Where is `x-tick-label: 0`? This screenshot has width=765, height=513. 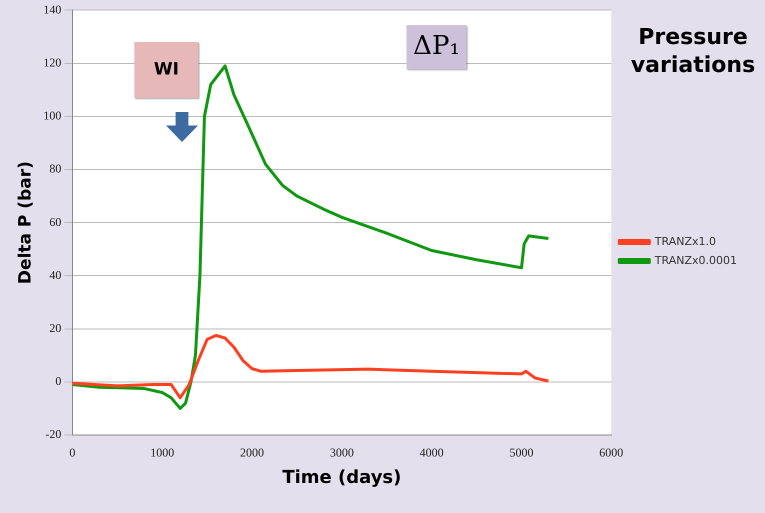
x-tick-label: 0 is located at coordinates (72, 452).